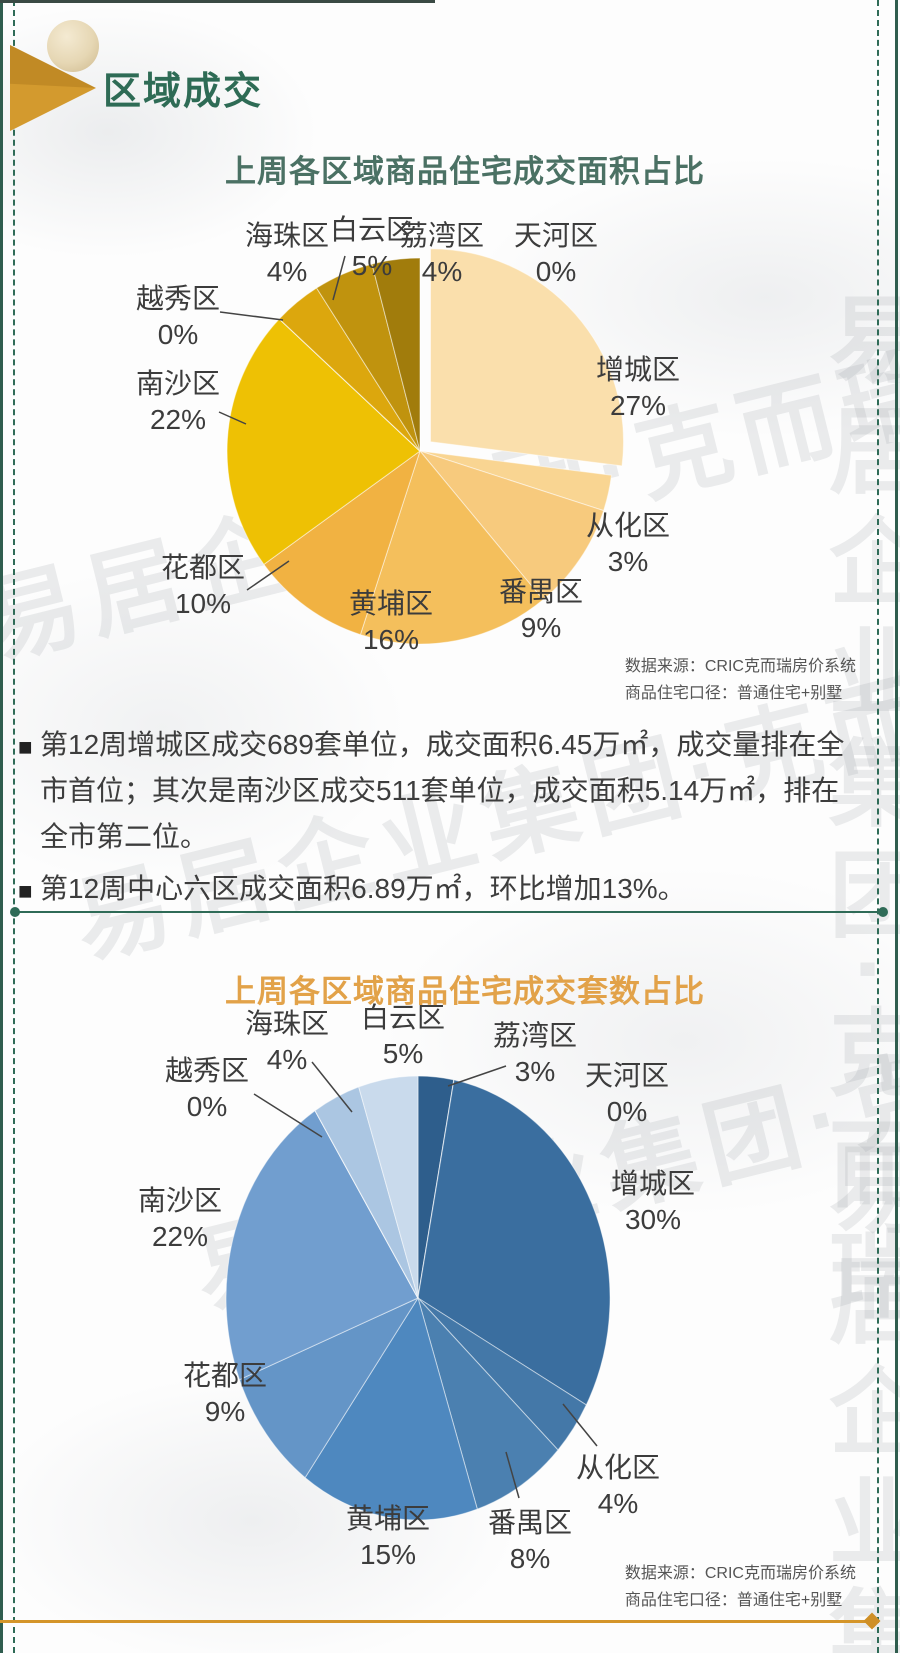  Describe the element at coordinates (391, 1408) in the screenshot. I see `pie-slice-黄埔区` at that location.